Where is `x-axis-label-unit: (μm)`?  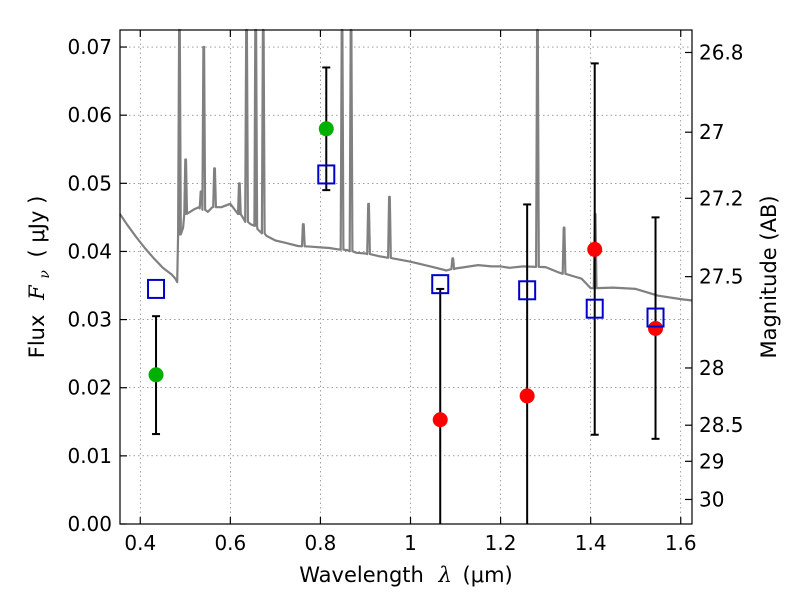
x-axis-label-unit: (μm) is located at coordinates (488, 575).